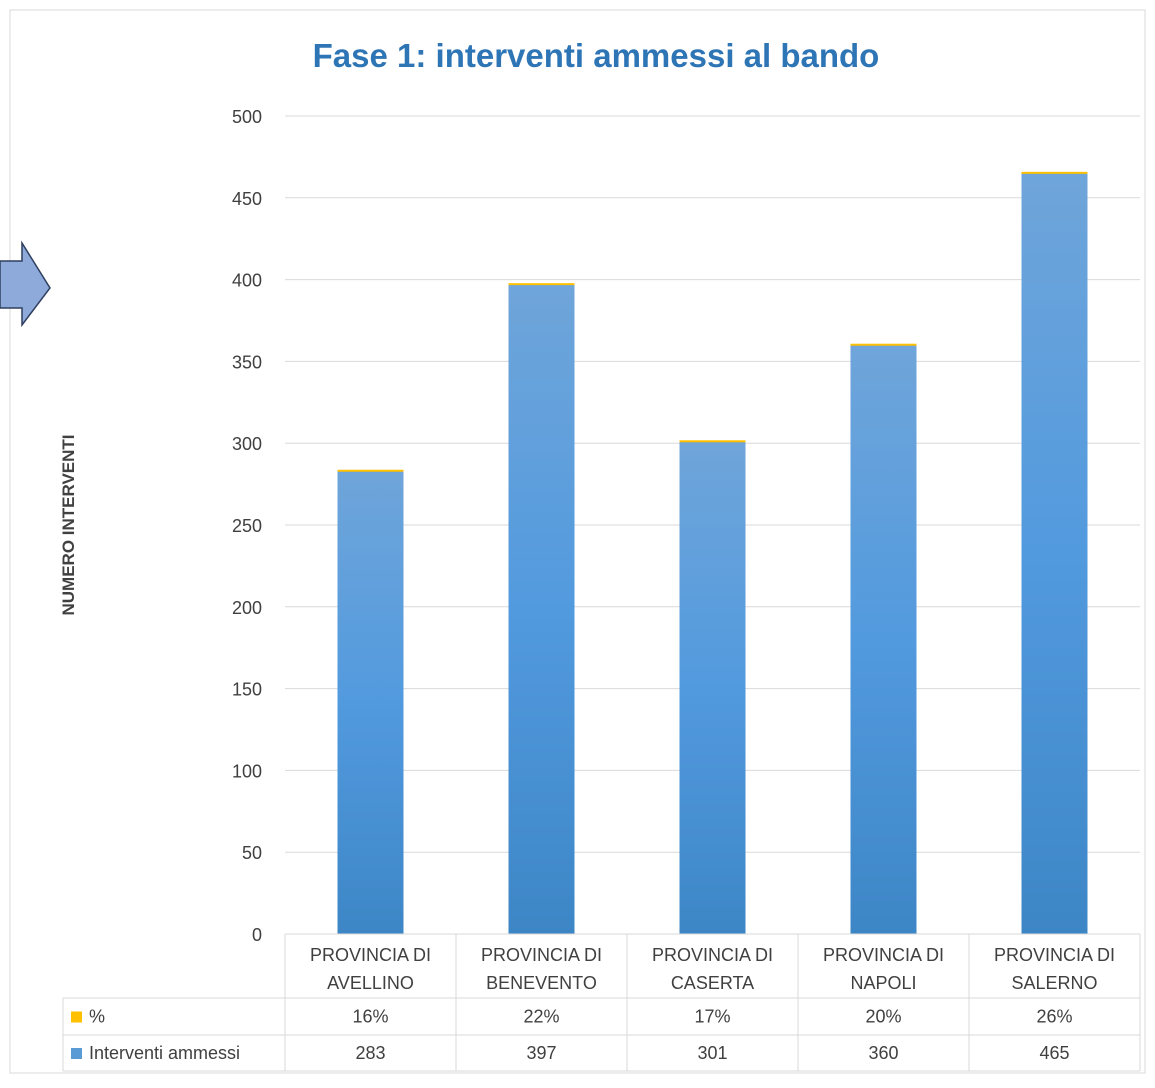  What do you see at coordinates (541, 1053) in the screenshot?
I see `data-table-value: 397` at bounding box center [541, 1053].